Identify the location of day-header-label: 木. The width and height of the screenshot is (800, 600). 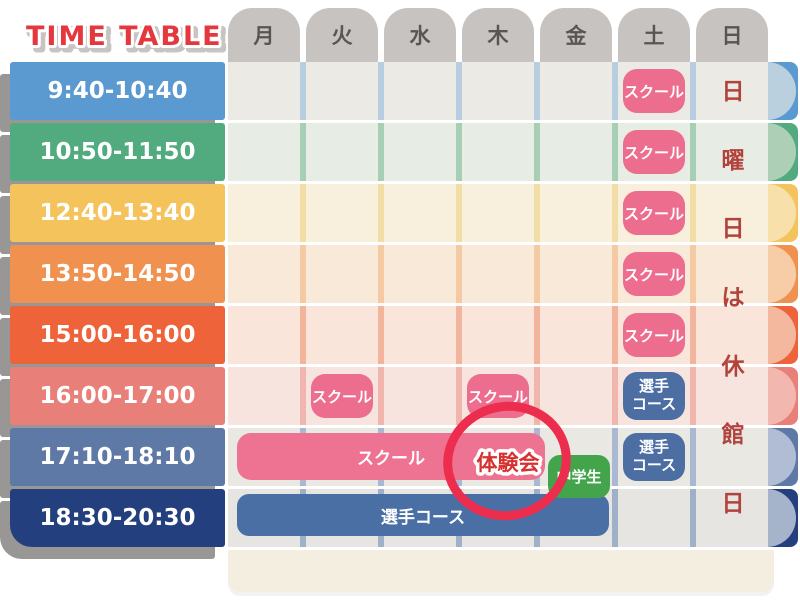
(498, 36).